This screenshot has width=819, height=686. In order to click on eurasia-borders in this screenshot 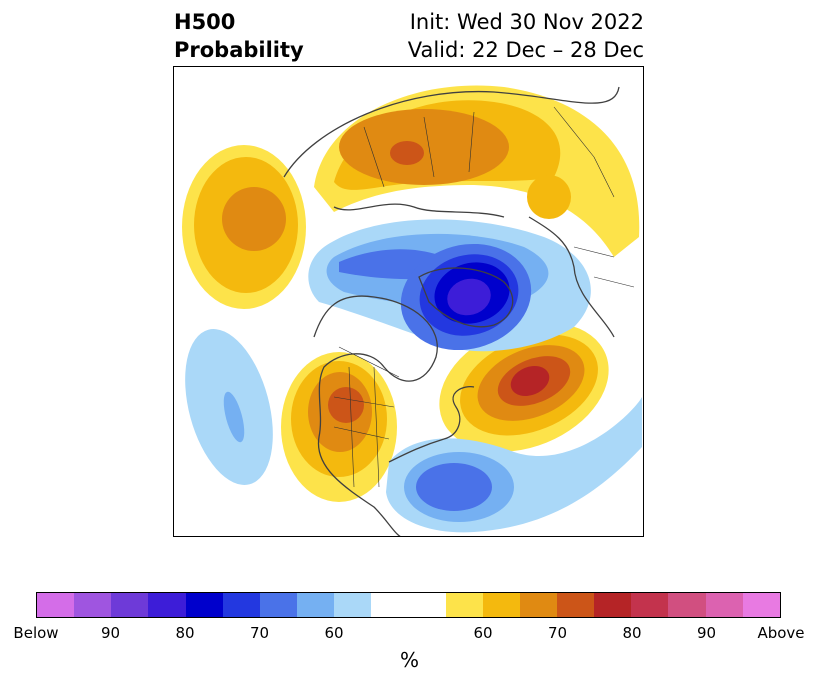, I will do `click(594, 197)`.